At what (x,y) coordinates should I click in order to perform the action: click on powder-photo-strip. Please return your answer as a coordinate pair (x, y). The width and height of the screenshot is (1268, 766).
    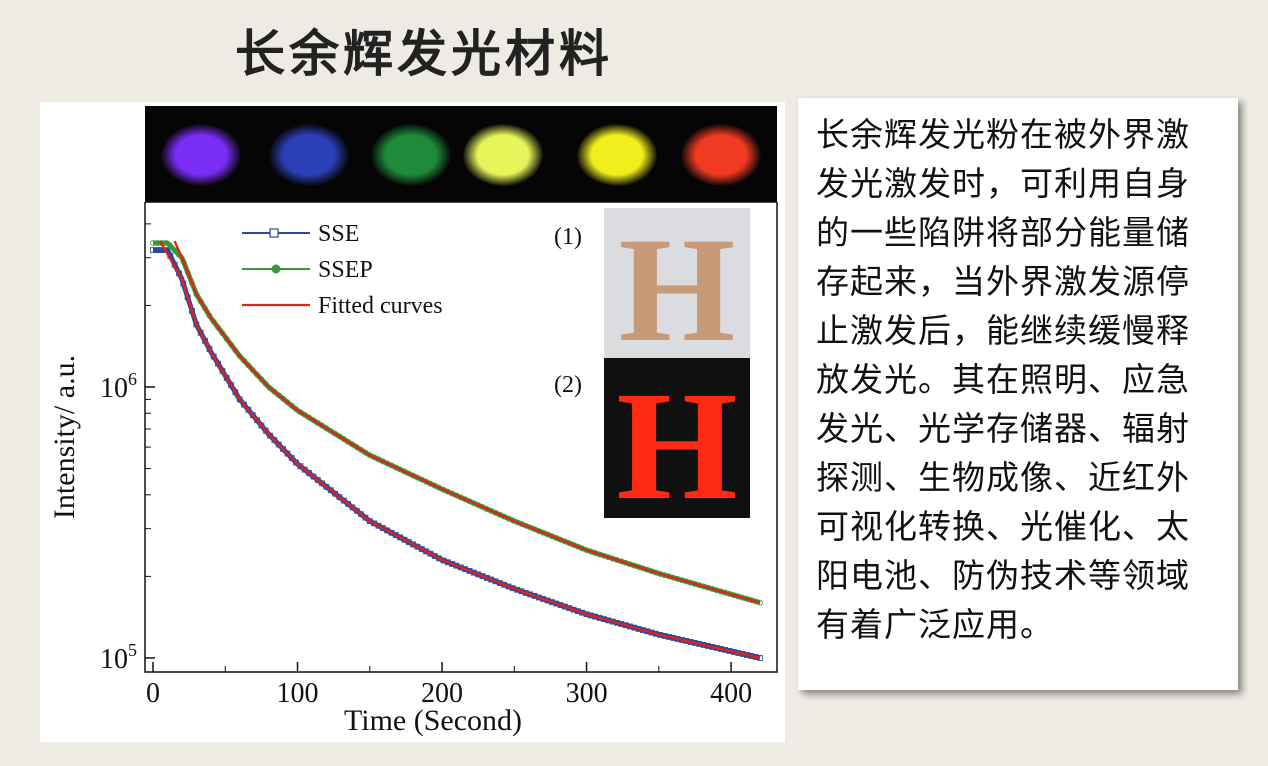
    Looking at the image, I should click on (461, 154).